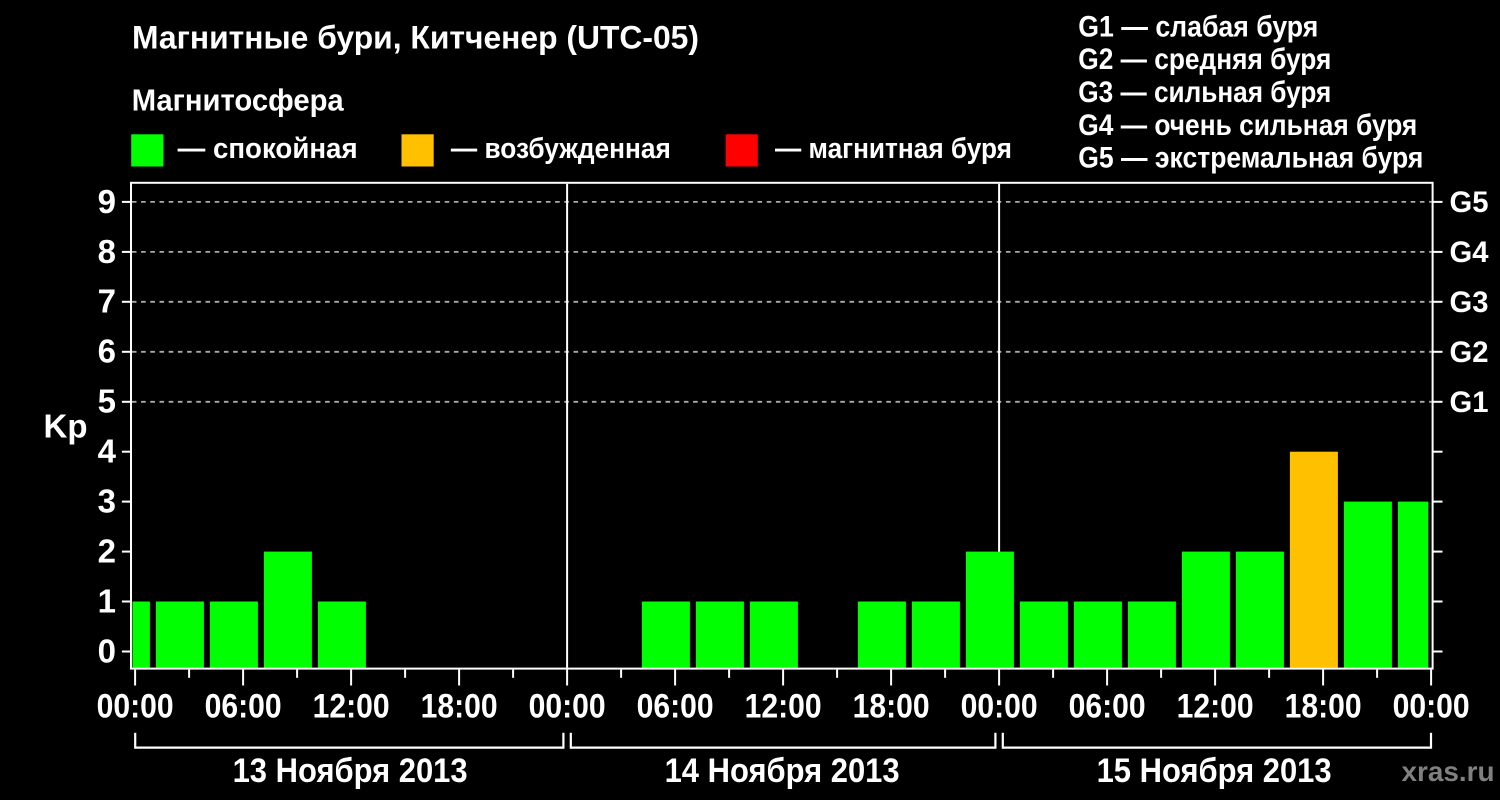 This screenshot has width=1500, height=800. I want to click on svg-text: 8, so click(107, 251).